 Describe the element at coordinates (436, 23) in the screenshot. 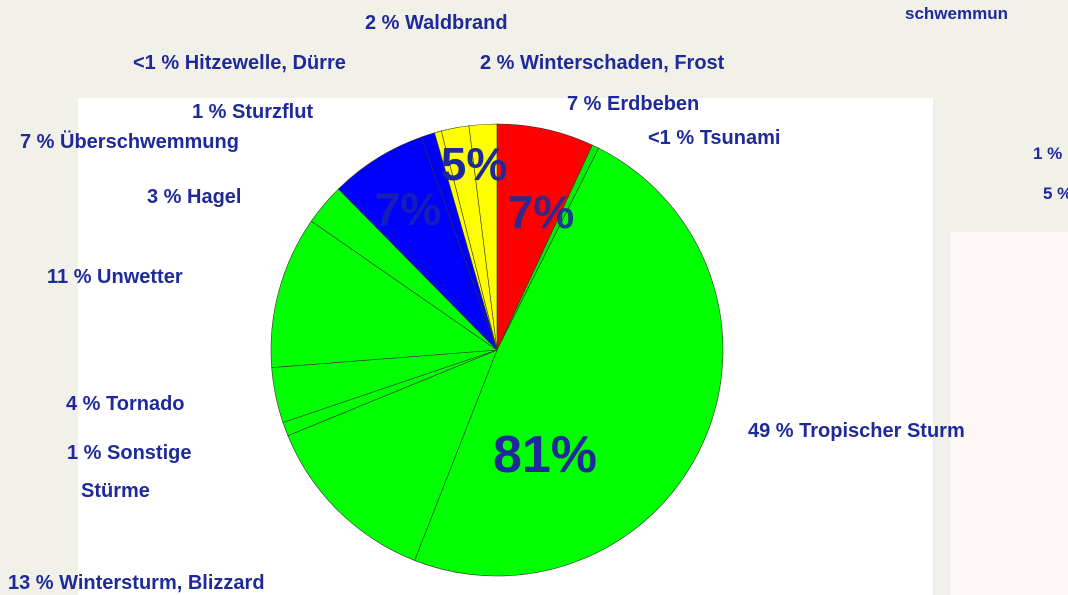

I see `slice-label: 2 % Waldbrand` at that location.